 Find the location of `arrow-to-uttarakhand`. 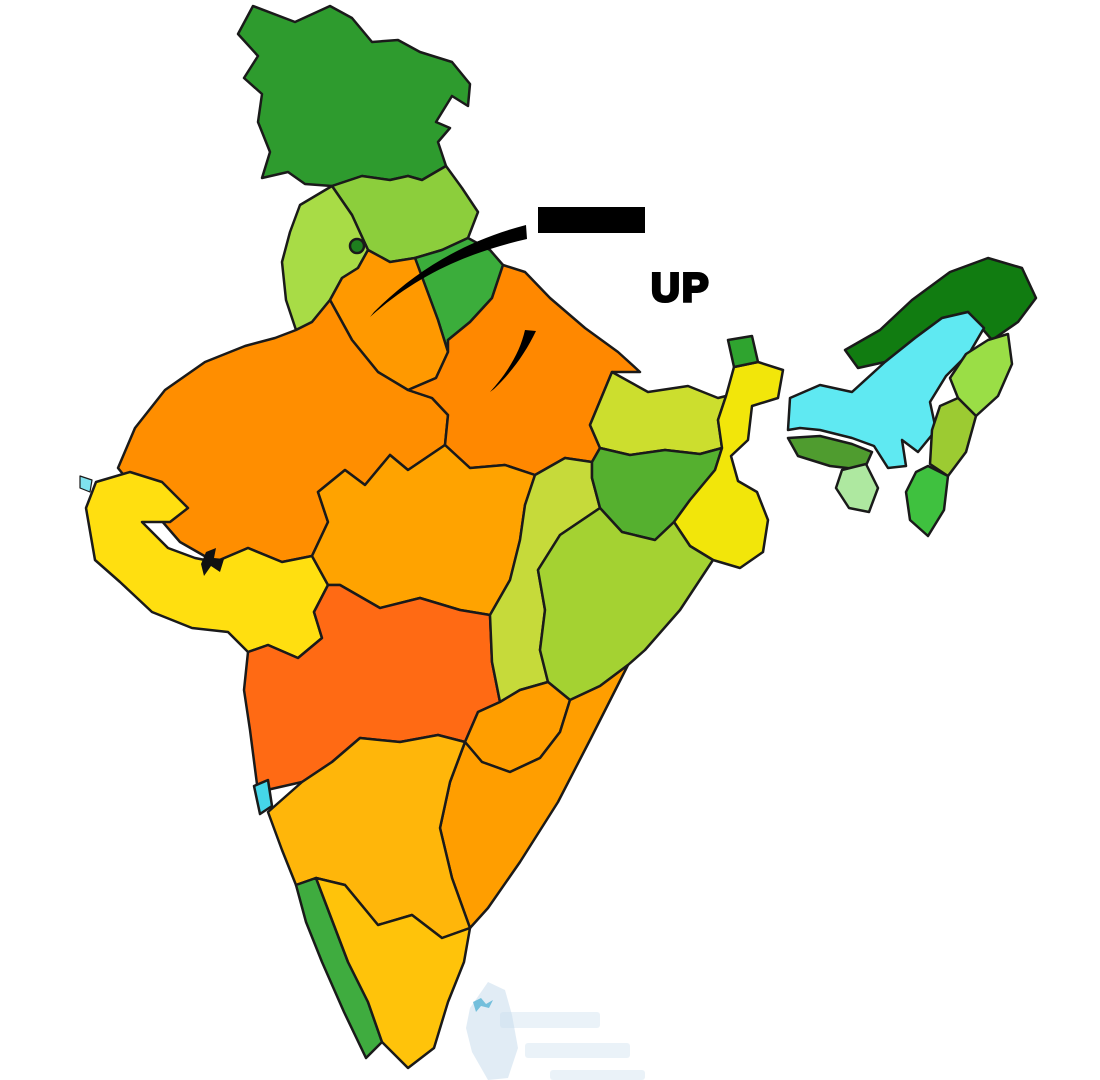

arrow-to-uttarakhand is located at coordinates (448, 271).